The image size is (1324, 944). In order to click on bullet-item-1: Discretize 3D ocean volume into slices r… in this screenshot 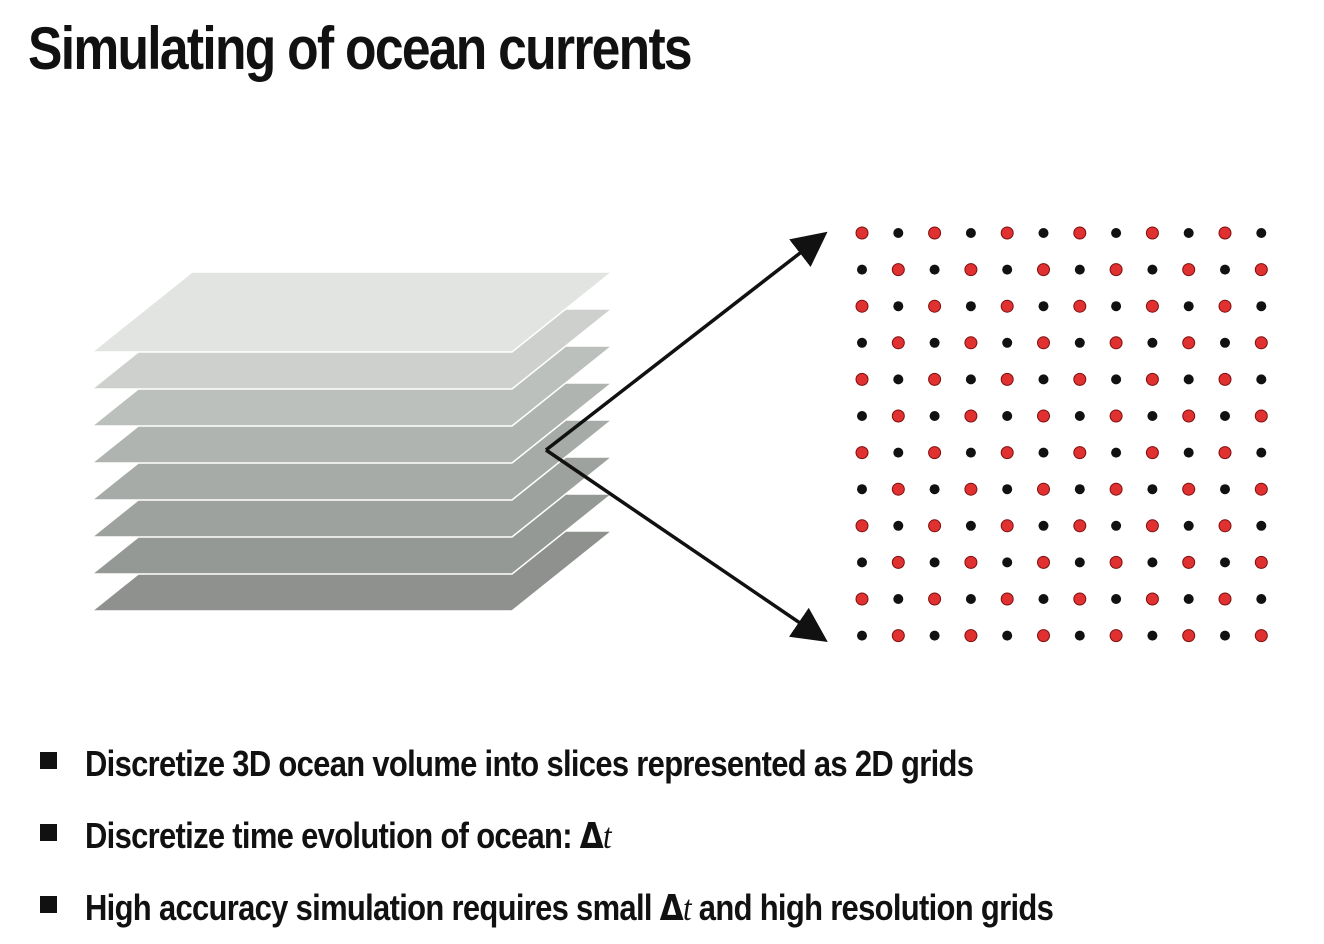, I will do `click(625, 764)`.